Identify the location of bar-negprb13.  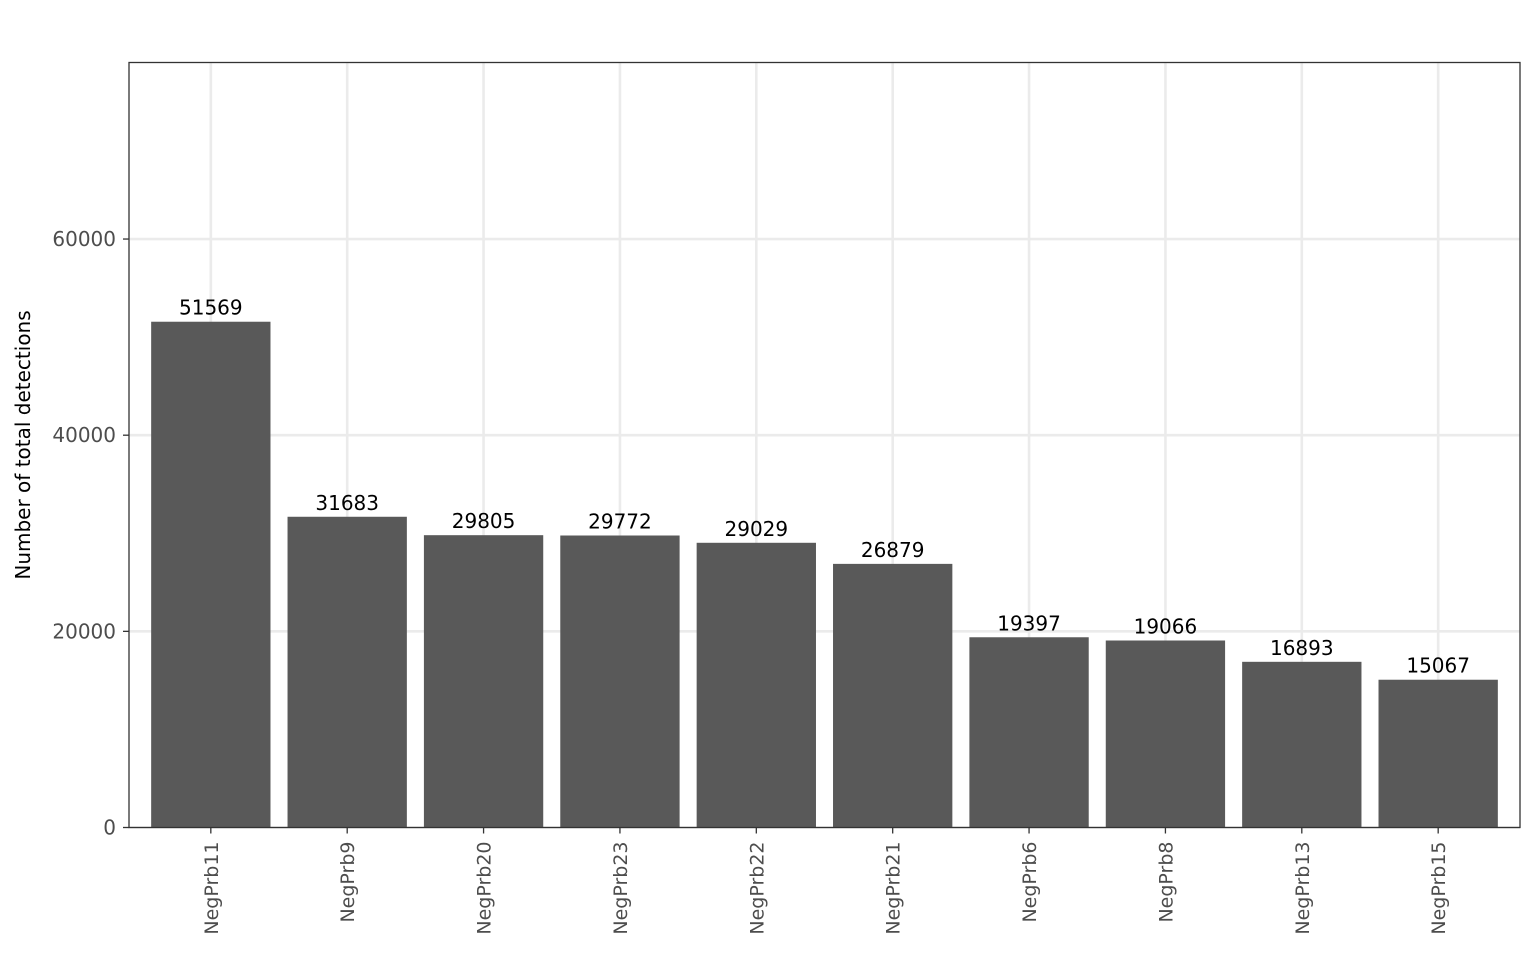
(1302, 744).